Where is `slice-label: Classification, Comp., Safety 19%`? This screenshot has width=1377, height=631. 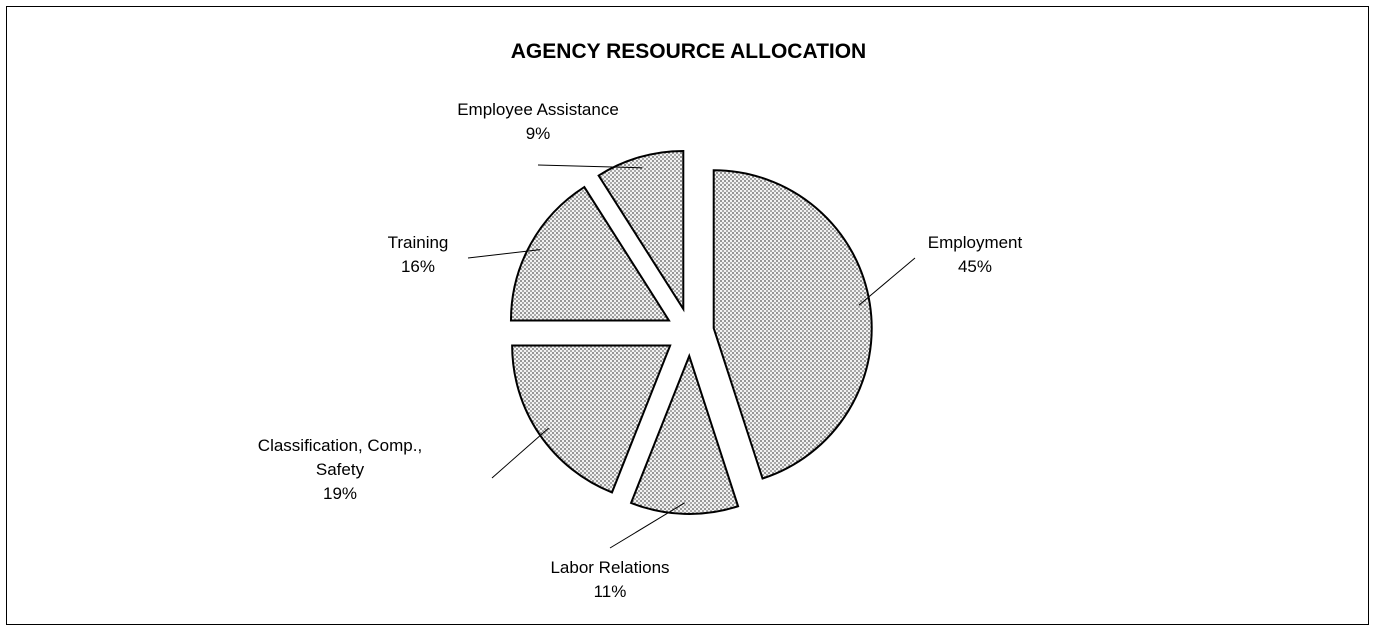 slice-label: Classification, Comp., Safety 19% is located at coordinates (340, 470).